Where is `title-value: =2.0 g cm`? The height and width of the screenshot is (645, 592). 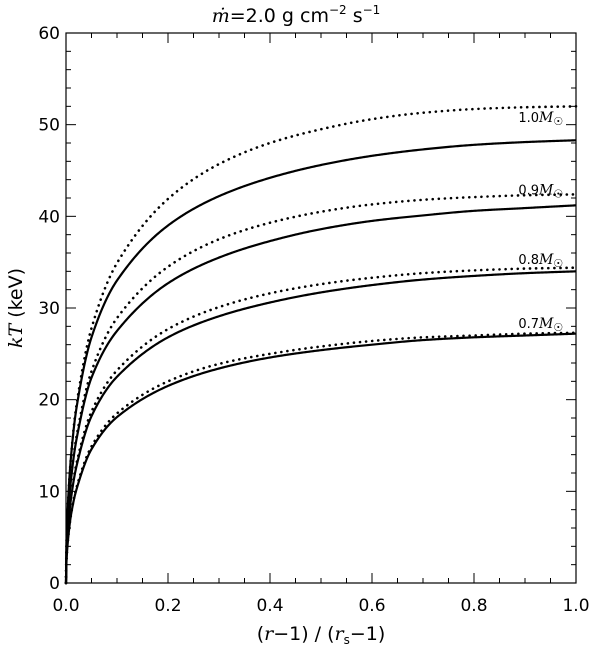
title-value: =2.0 g cm is located at coordinates (279, 16).